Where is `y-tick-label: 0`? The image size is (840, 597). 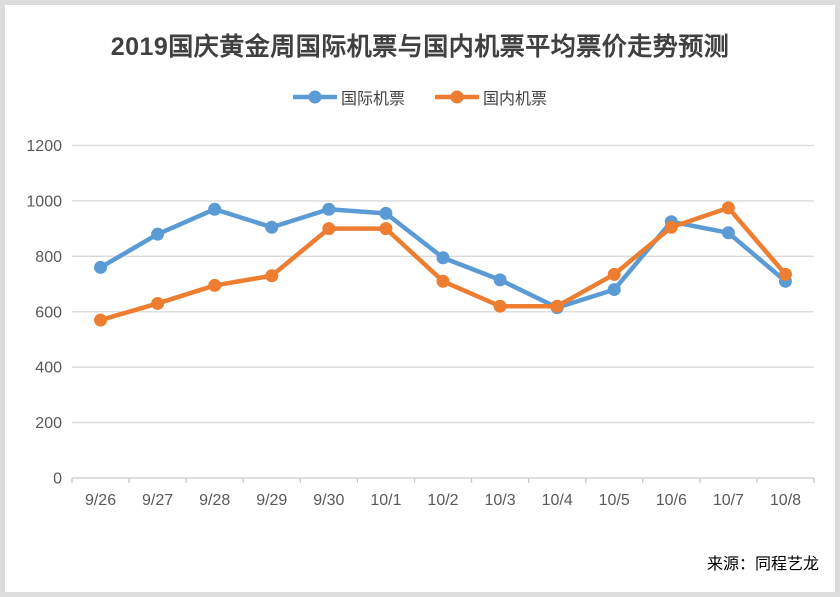 y-tick-label: 0 is located at coordinates (57, 479).